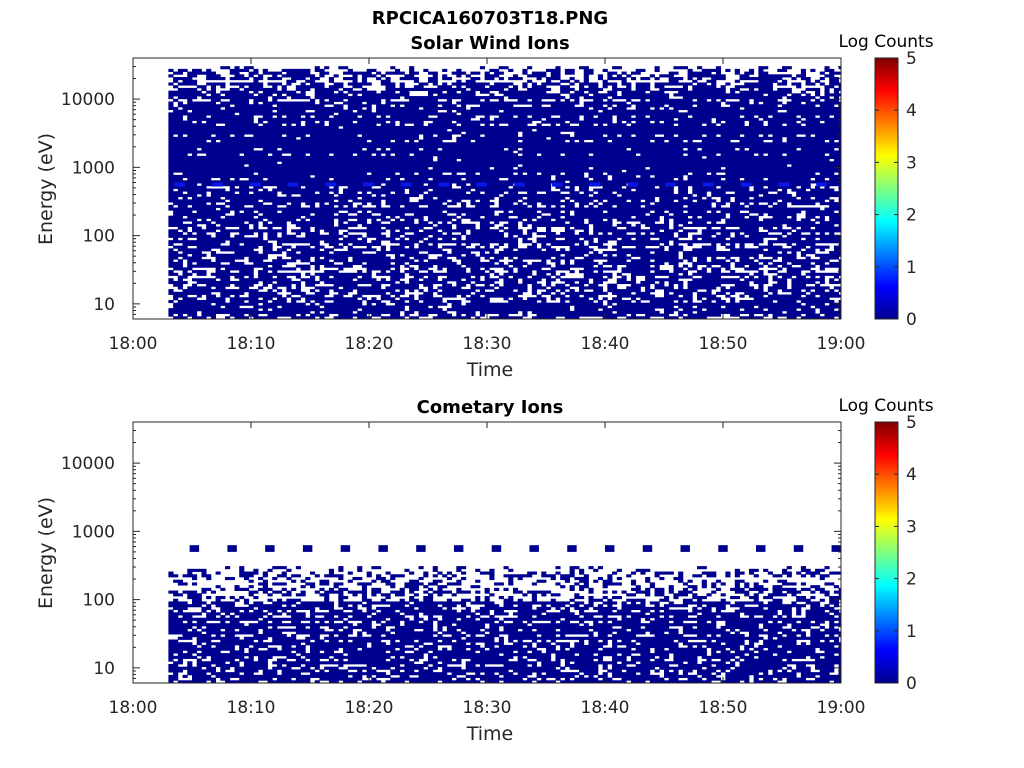 The width and height of the screenshot is (1024, 768). I want to click on x-tick-label: 18:50, so click(723, 708).